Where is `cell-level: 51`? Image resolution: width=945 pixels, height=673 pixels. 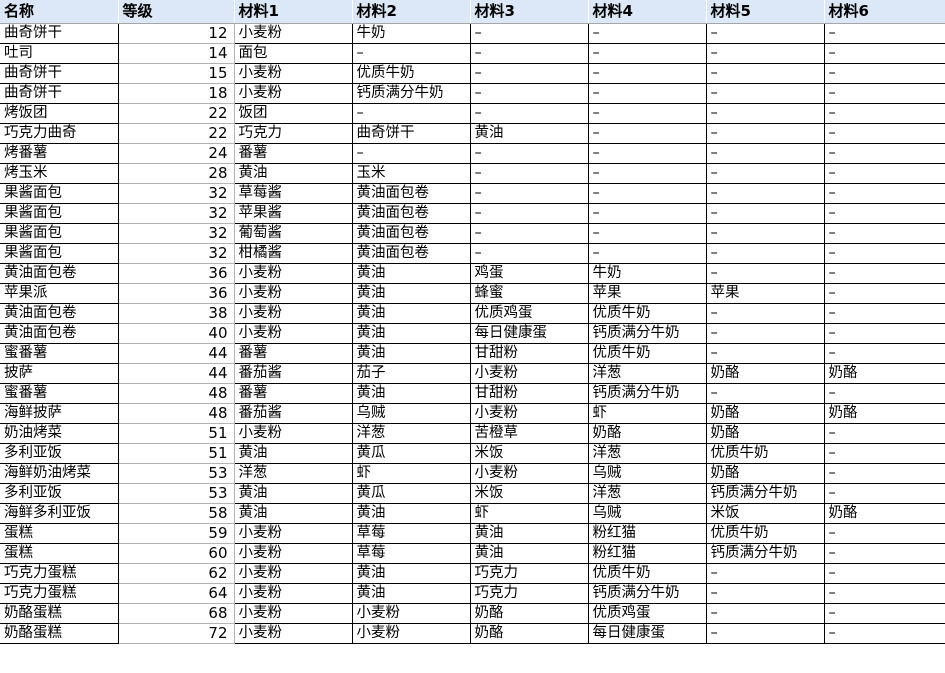
cell-level: 51 is located at coordinates (176, 453).